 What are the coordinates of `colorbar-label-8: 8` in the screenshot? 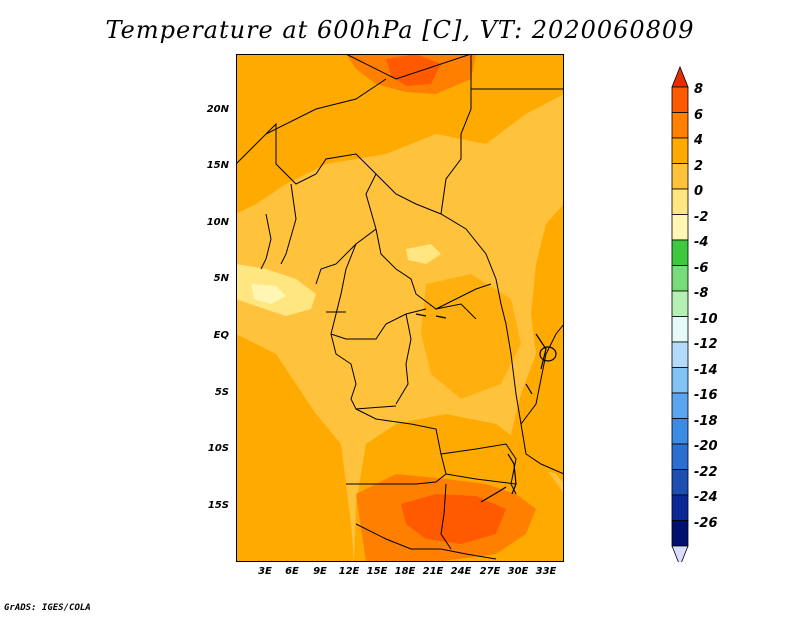 It's located at (699, 89).